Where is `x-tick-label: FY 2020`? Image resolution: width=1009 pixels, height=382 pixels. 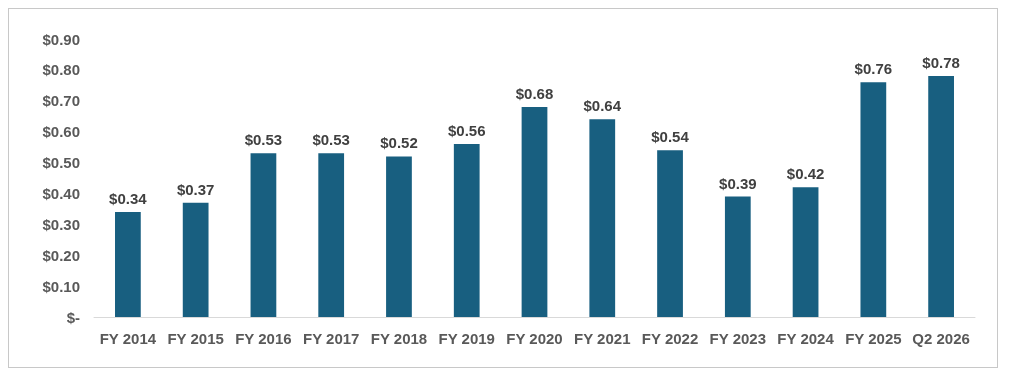 x-tick-label: FY 2020 is located at coordinates (534, 338).